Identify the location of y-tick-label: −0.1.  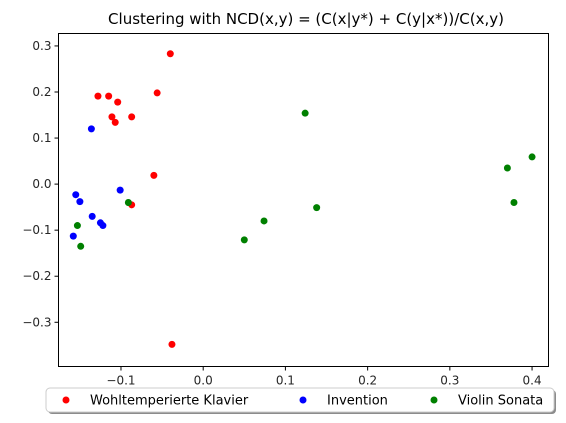
(36, 230).